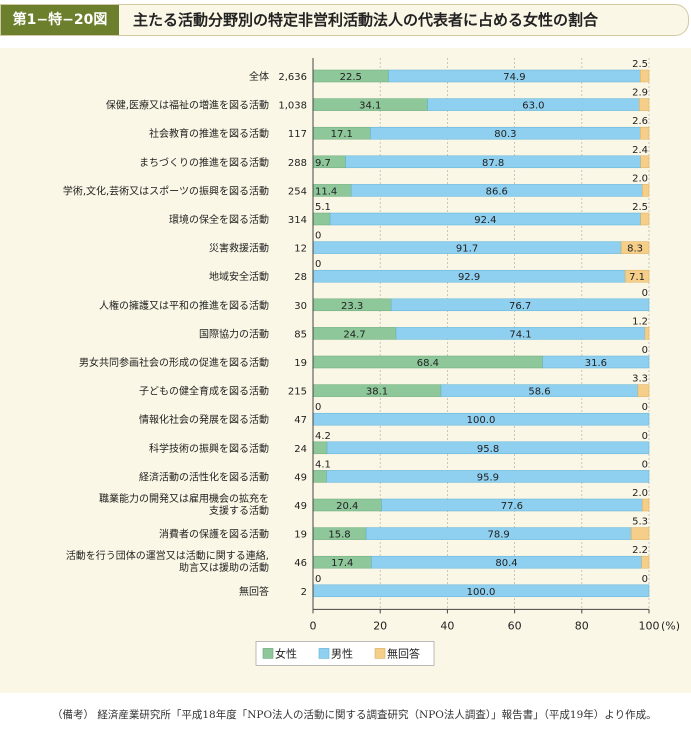  I want to click on value-label-female: 22.5, so click(351, 77).